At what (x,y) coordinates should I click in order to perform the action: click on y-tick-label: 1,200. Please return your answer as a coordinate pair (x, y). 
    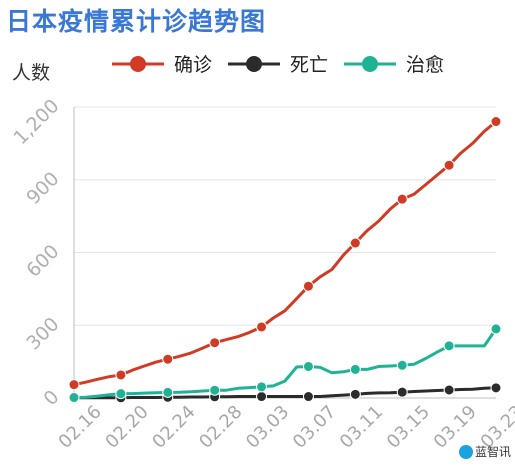
    Looking at the image, I should click on (37, 122).